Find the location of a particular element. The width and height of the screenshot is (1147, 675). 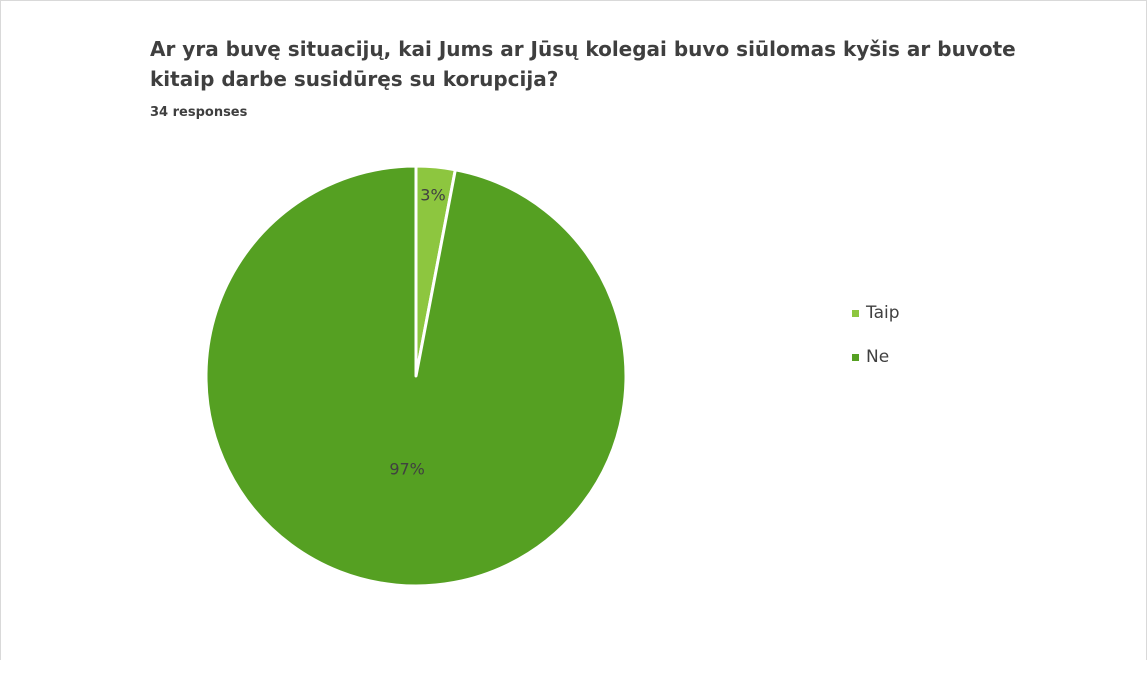

legend-item-ne: Ne is located at coordinates (876, 357).